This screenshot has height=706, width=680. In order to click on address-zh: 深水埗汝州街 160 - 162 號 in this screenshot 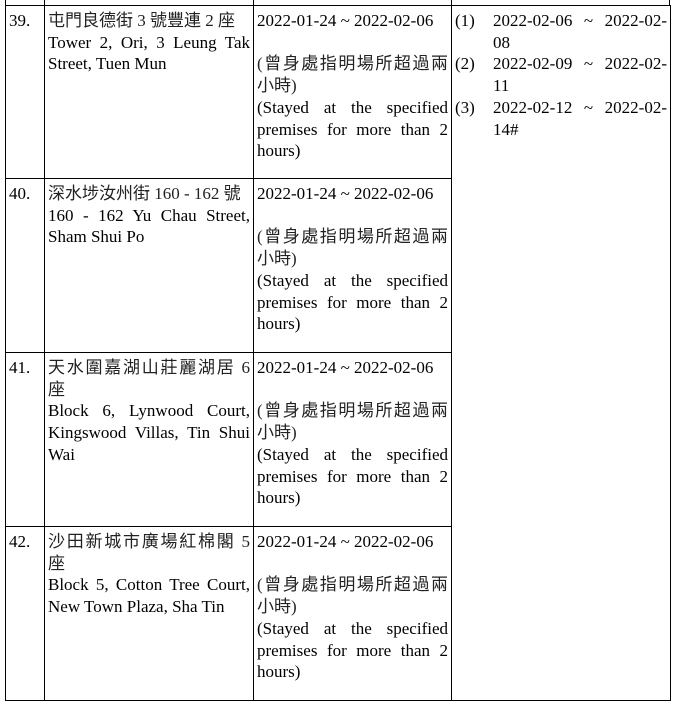, I will do `click(144, 193)`.